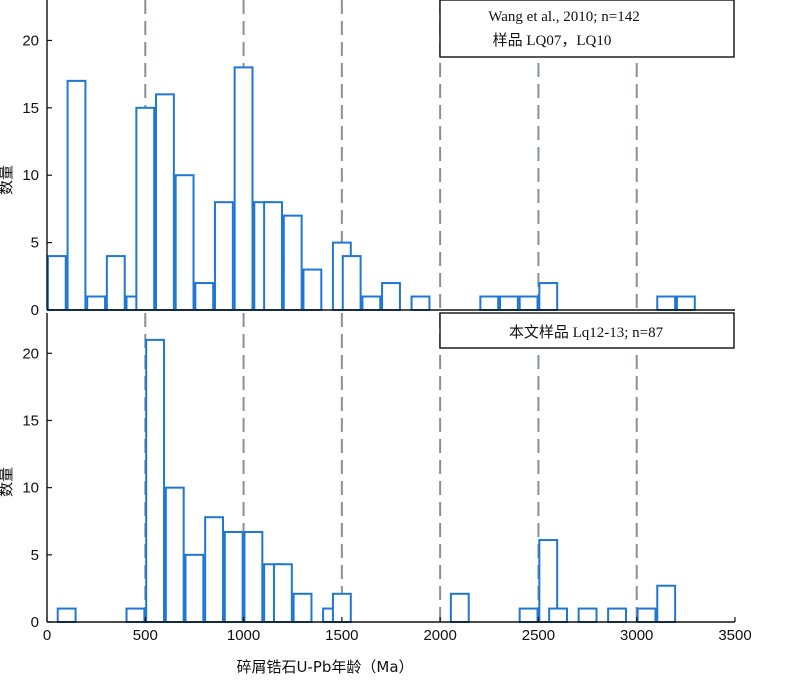 This screenshot has height=682, width=800. What do you see at coordinates (734, 635) in the screenshot?
I see `x-tick-label-3500: 3500` at bounding box center [734, 635].